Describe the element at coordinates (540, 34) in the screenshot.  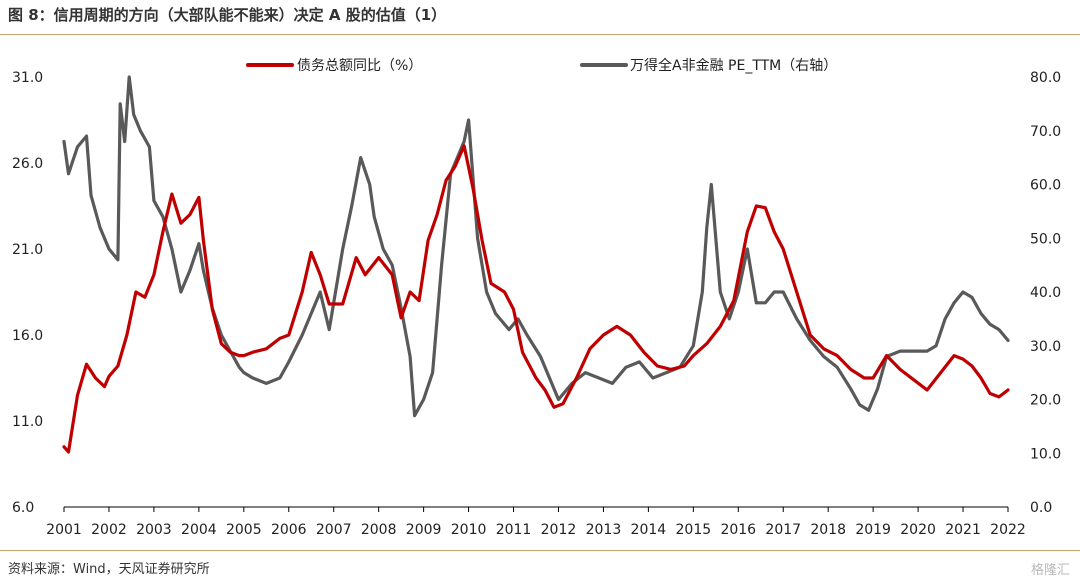
I see `title-divider` at that location.